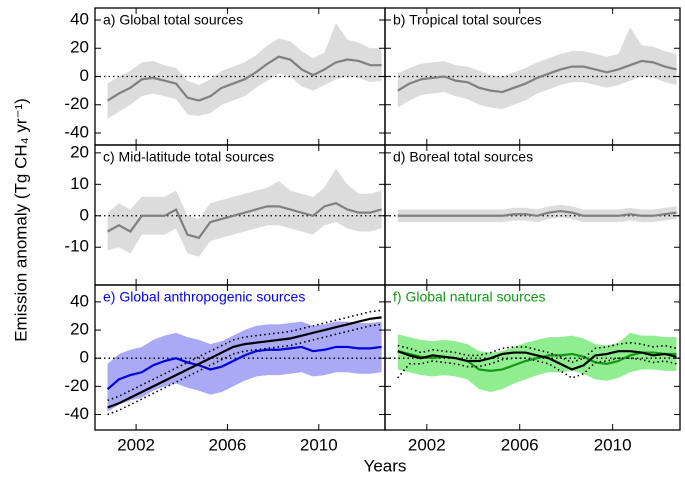 The image size is (685, 484). I want to click on panel-title: d) Boreal total sources, so click(463, 157).